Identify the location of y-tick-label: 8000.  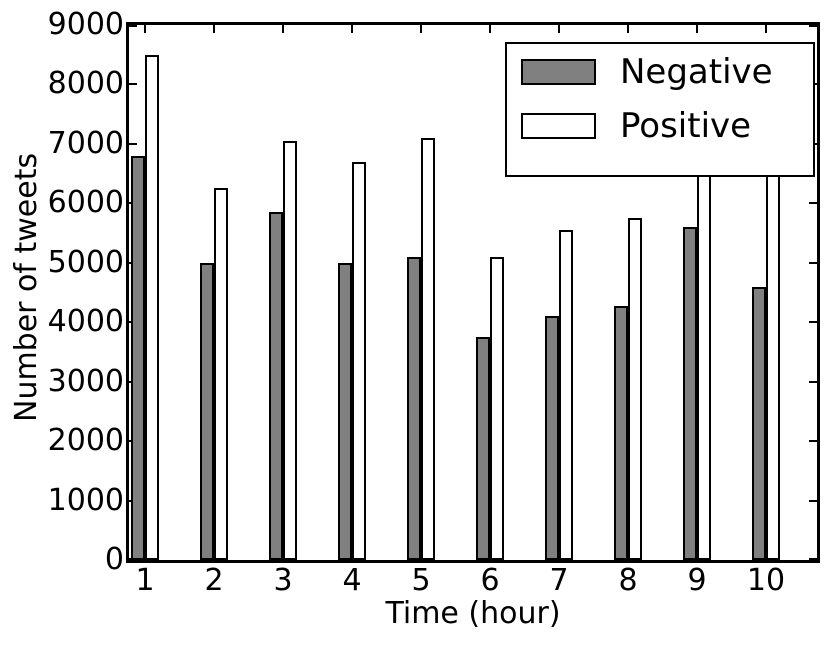
(85, 84).